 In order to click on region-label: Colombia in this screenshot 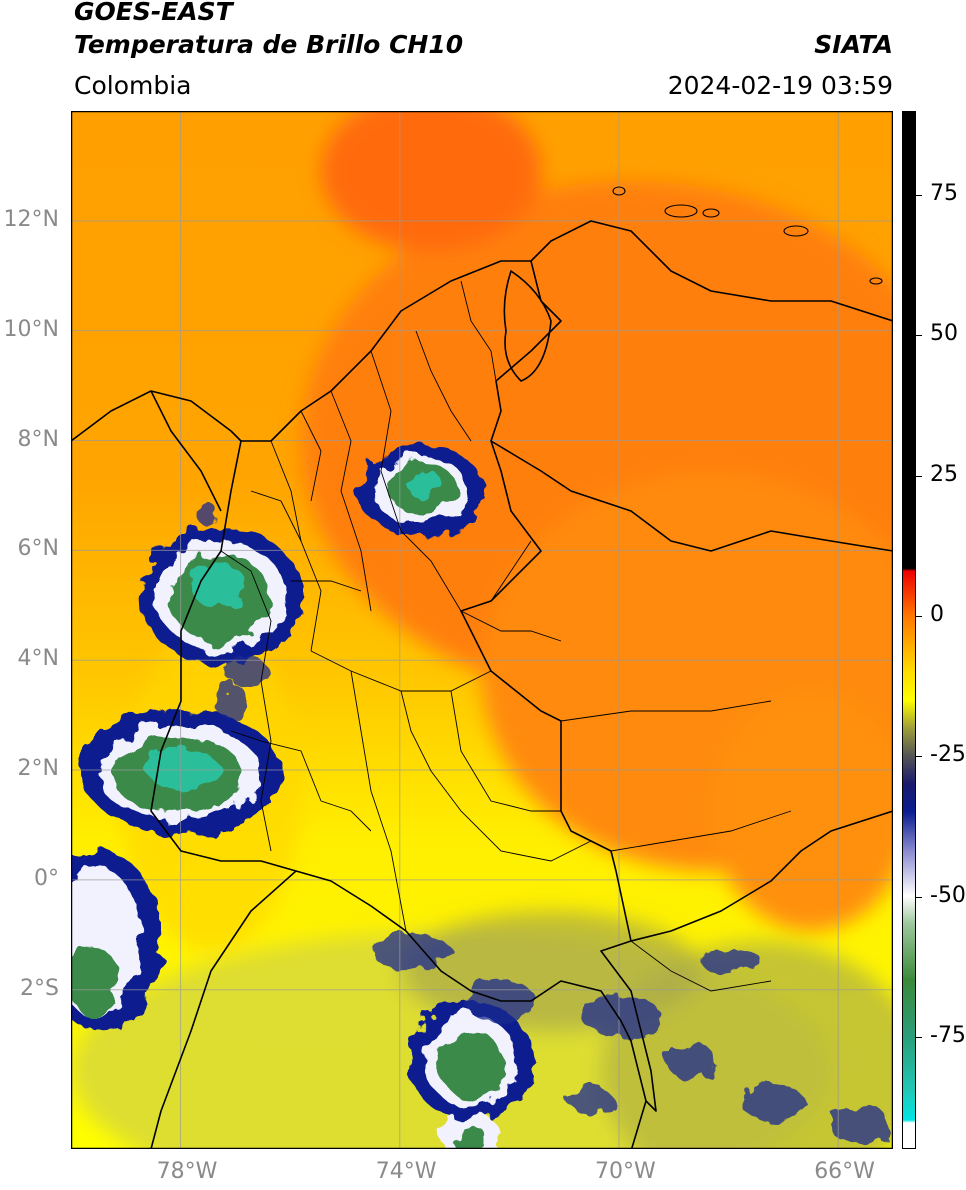, I will do `click(133, 85)`.